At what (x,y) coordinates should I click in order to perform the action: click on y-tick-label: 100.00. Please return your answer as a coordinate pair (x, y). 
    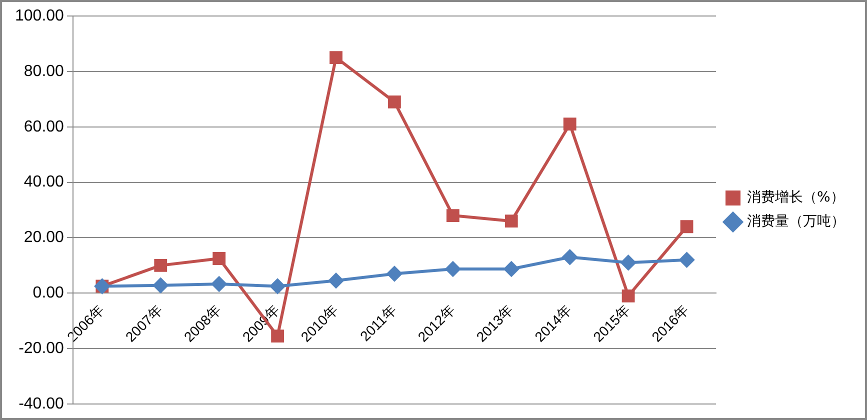
    Looking at the image, I should click on (39, 15).